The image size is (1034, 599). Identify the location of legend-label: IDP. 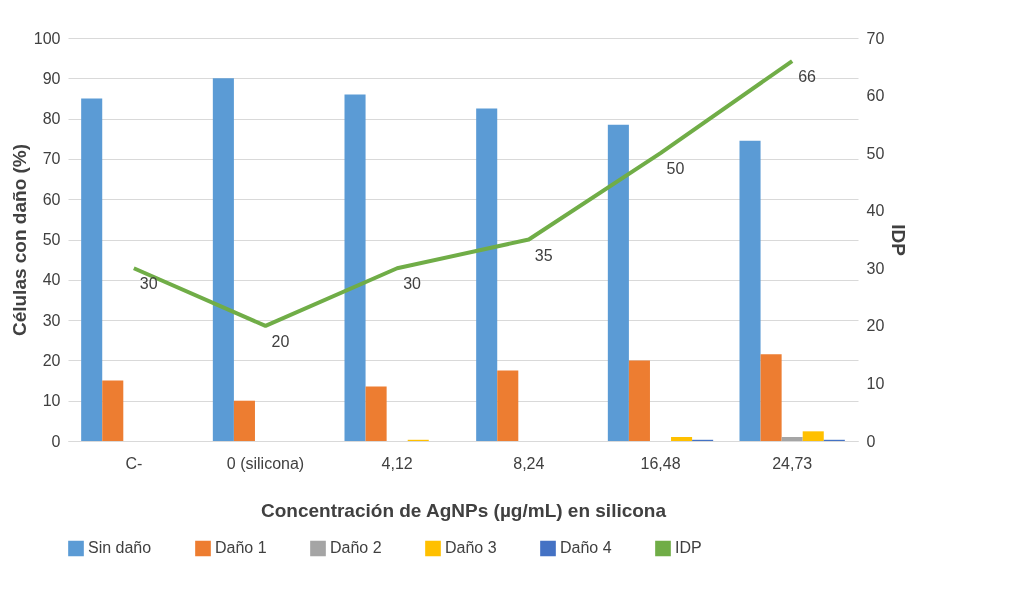
(688, 548).